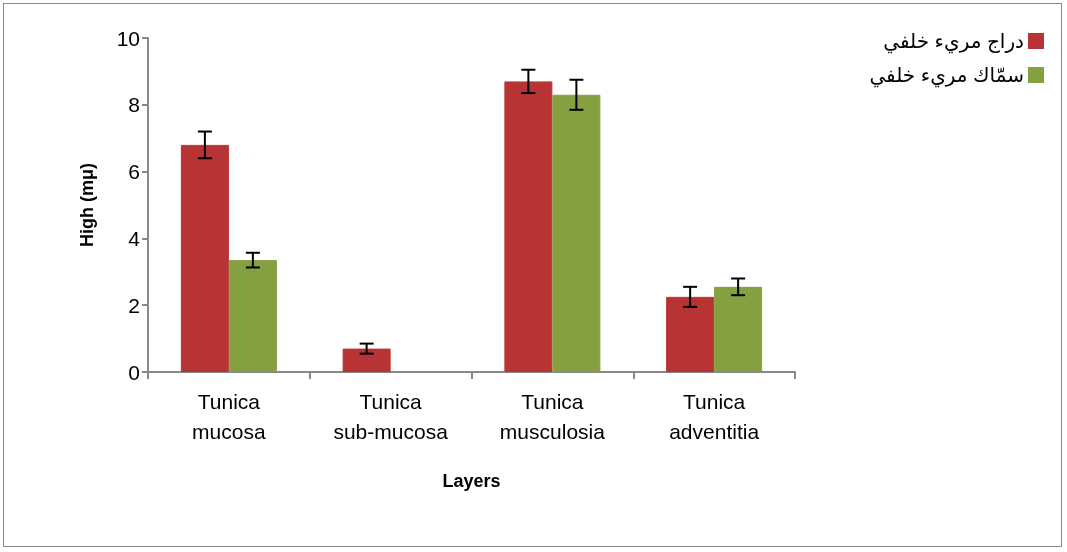 This screenshot has width=1067, height=552. Describe the element at coordinates (128, 38) in the screenshot. I see `y-tick-label: 10` at that location.